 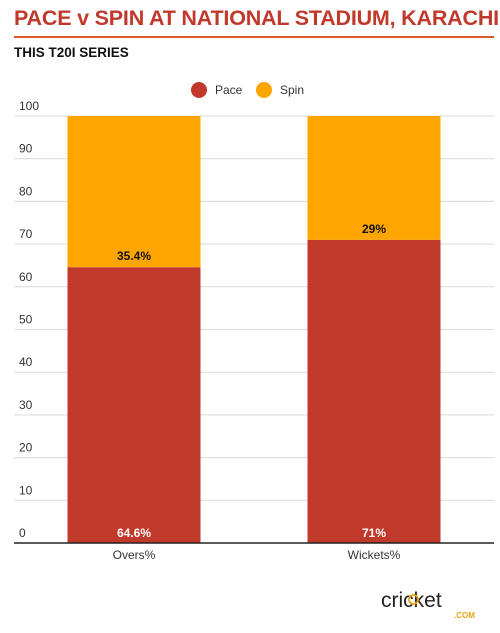 What do you see at coordinates (71, 52) in the screenshot?
I see `chart-subtitle: THIS T20I SERIES` at bounding box center [71, 52].